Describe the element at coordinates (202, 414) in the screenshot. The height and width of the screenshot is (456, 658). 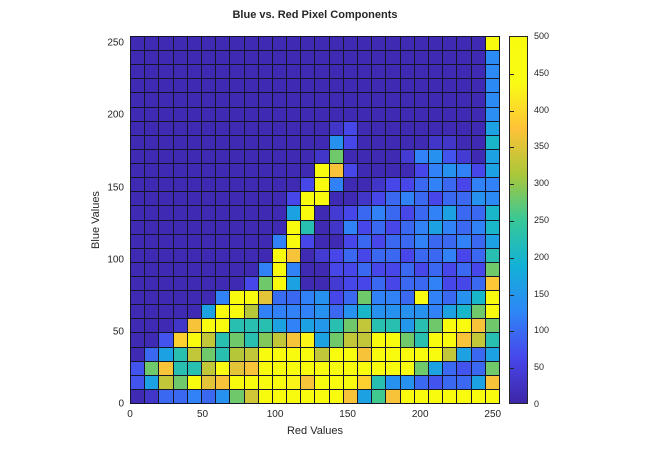
I see `x-tick-label: 50` at that location.